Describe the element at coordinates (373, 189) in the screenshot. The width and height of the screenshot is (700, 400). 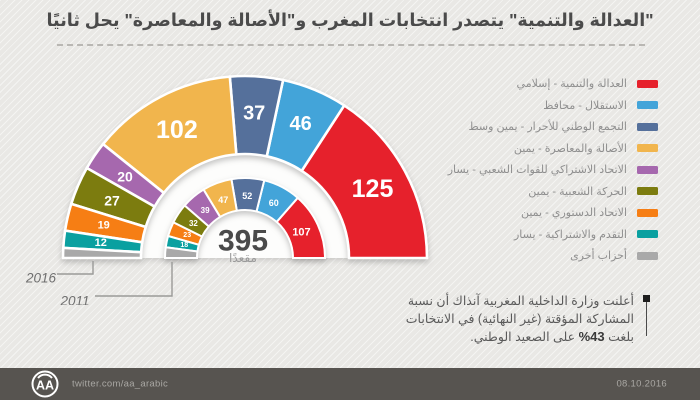
I see `segment-value-label: 125` at that location.